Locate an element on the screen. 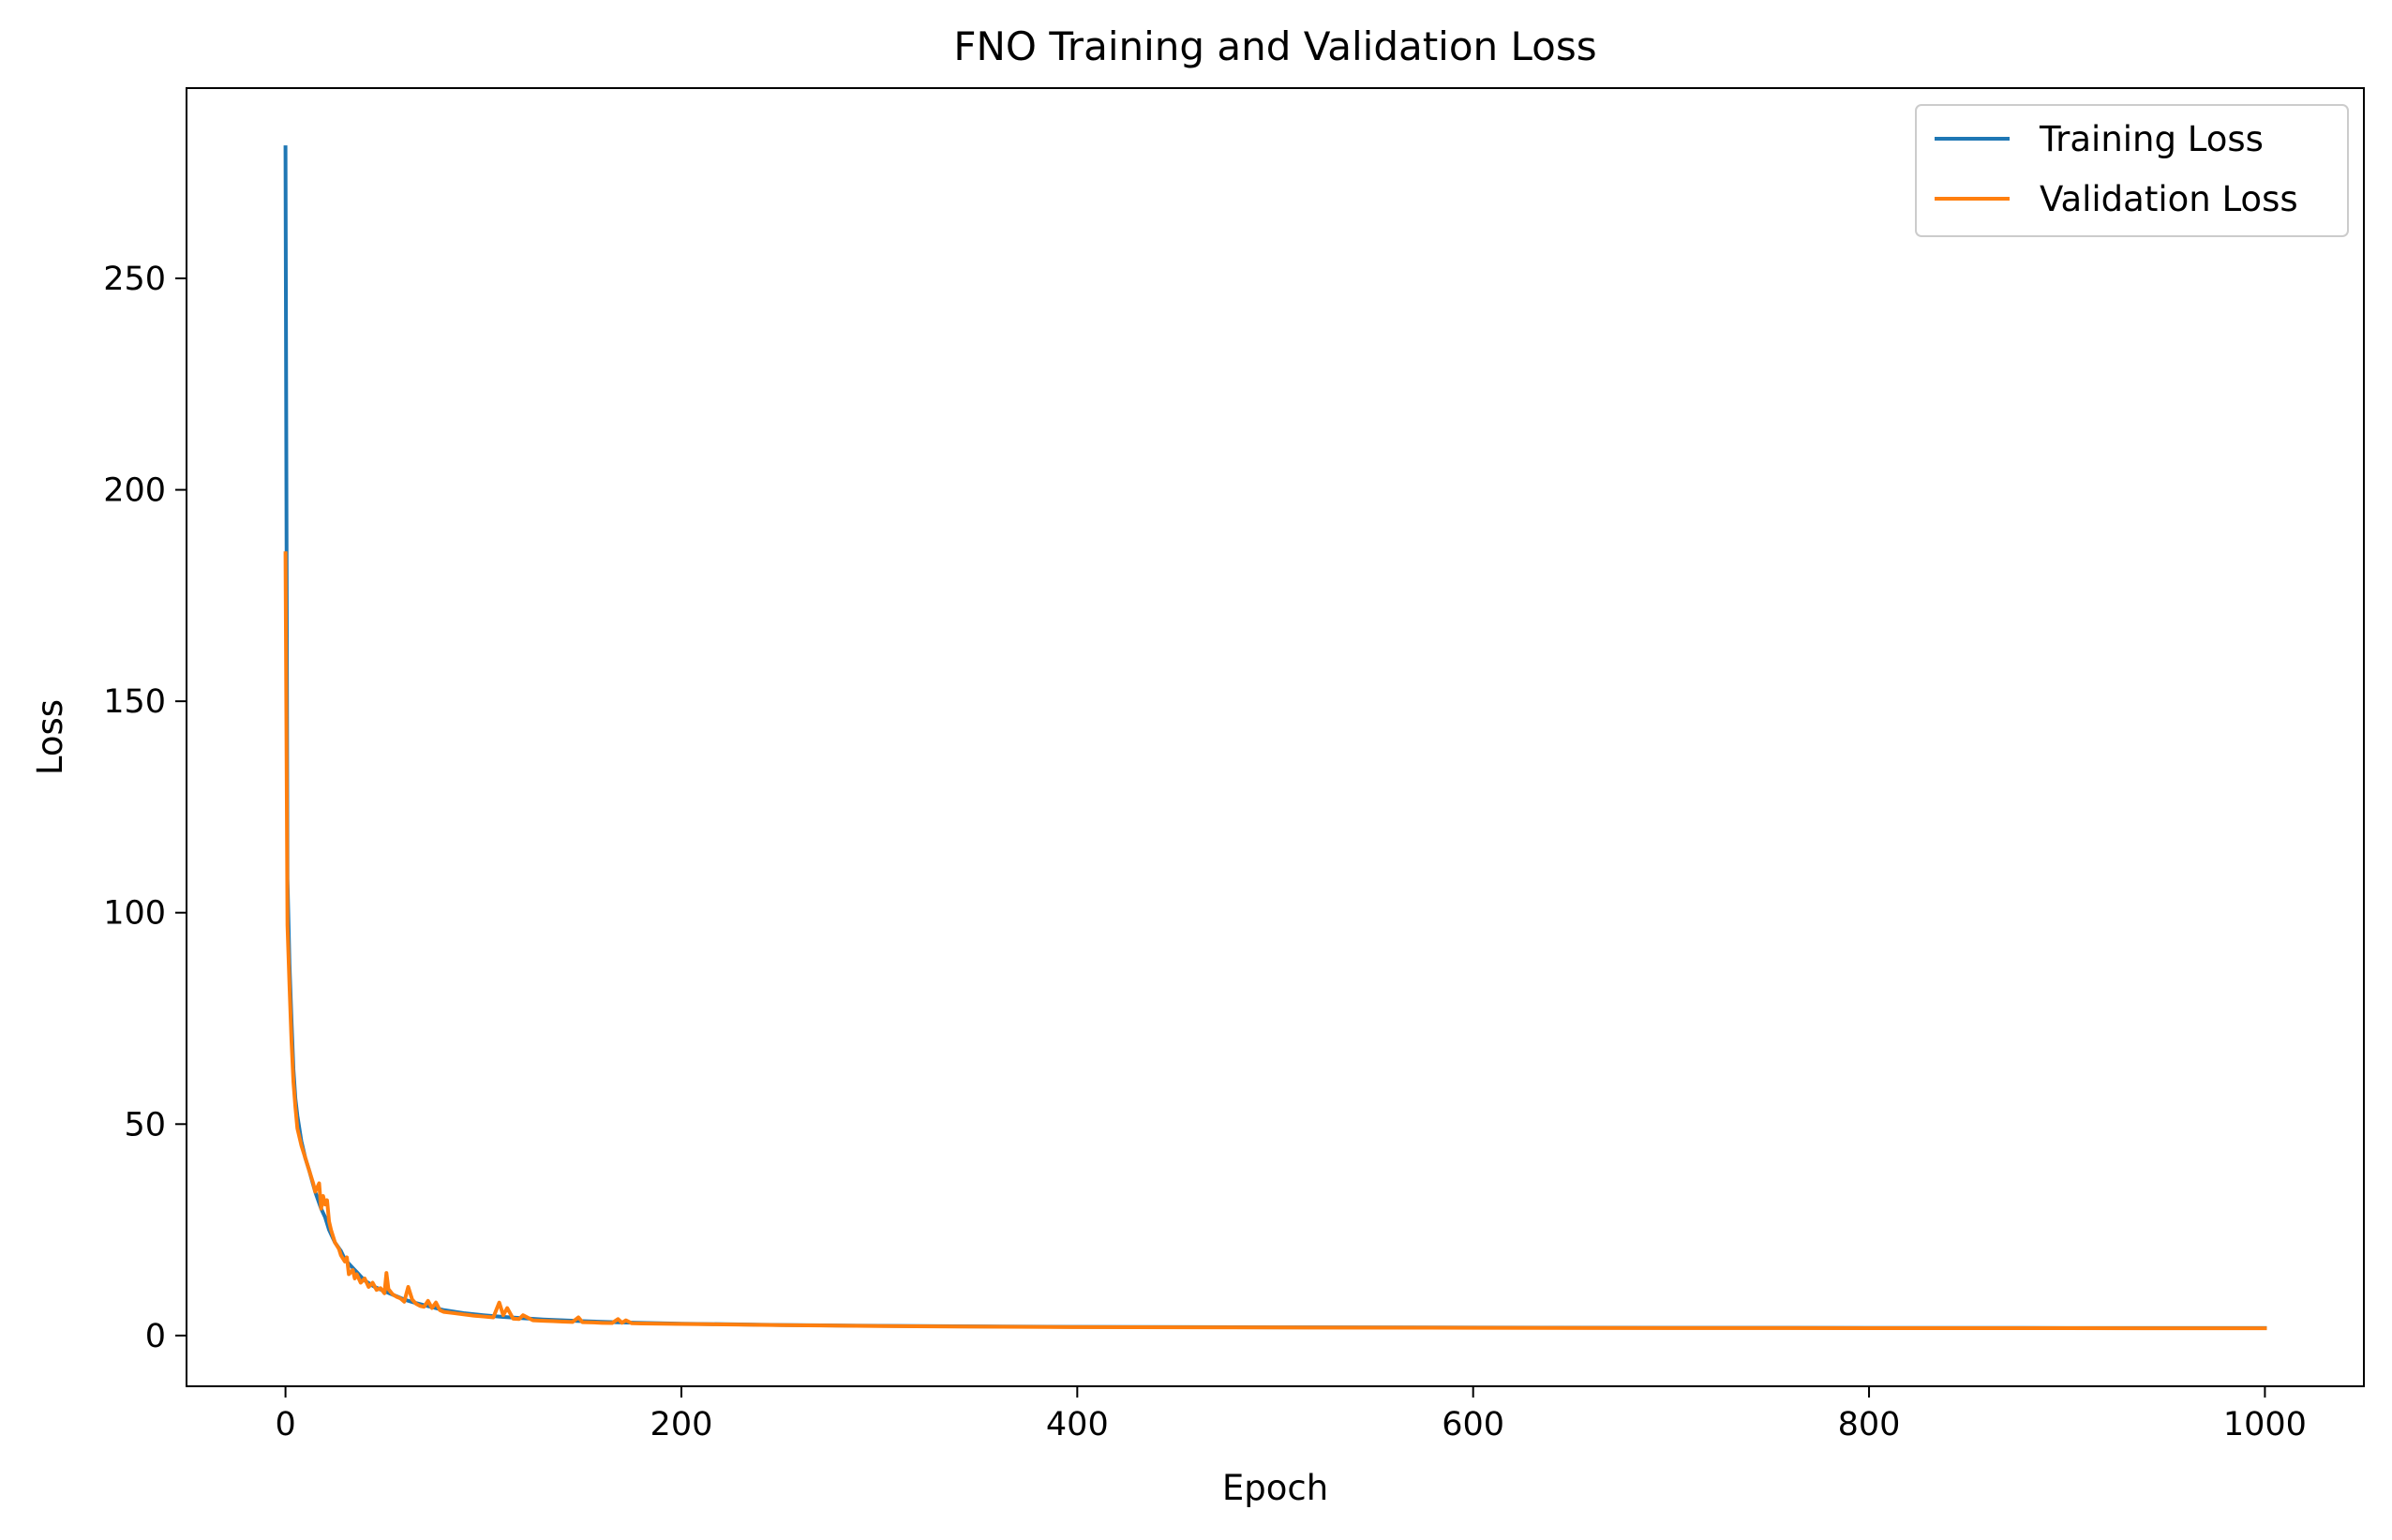  x-tick-label: 1000 is located at coordinates (2265, 1424).